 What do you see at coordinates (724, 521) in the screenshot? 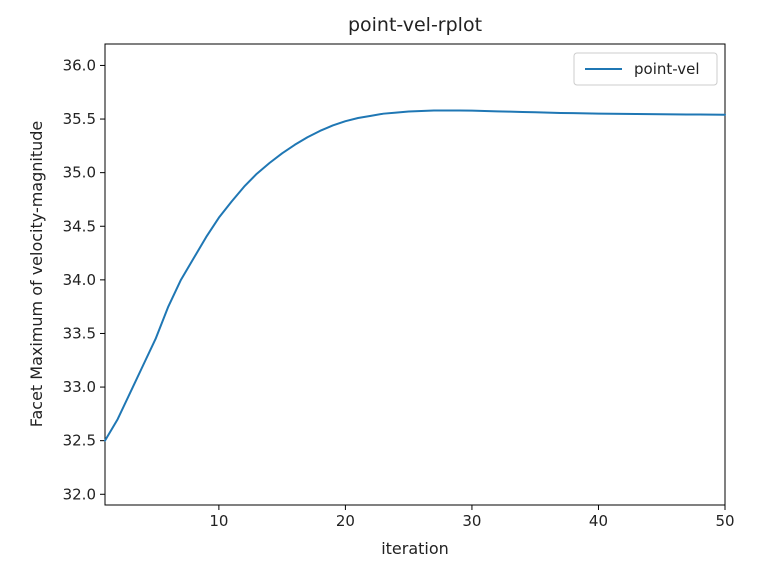
I see `x-tick-label: 50` at bounding box center [724, 521].